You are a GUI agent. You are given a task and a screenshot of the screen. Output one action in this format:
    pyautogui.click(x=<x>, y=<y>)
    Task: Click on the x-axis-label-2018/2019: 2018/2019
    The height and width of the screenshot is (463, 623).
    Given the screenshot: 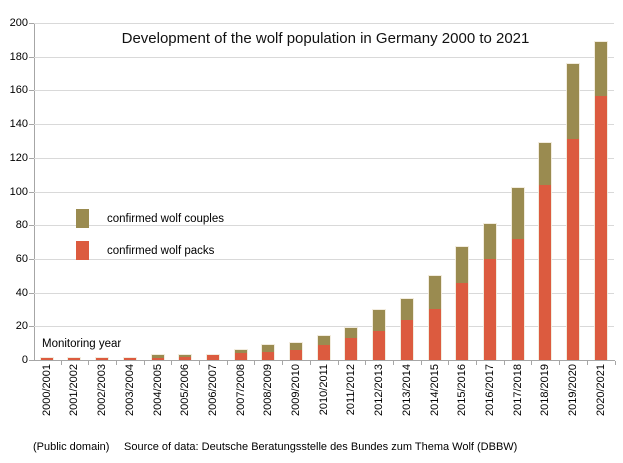 What is the action you would take?
    pyautogui.click(x=545, y=390)
    